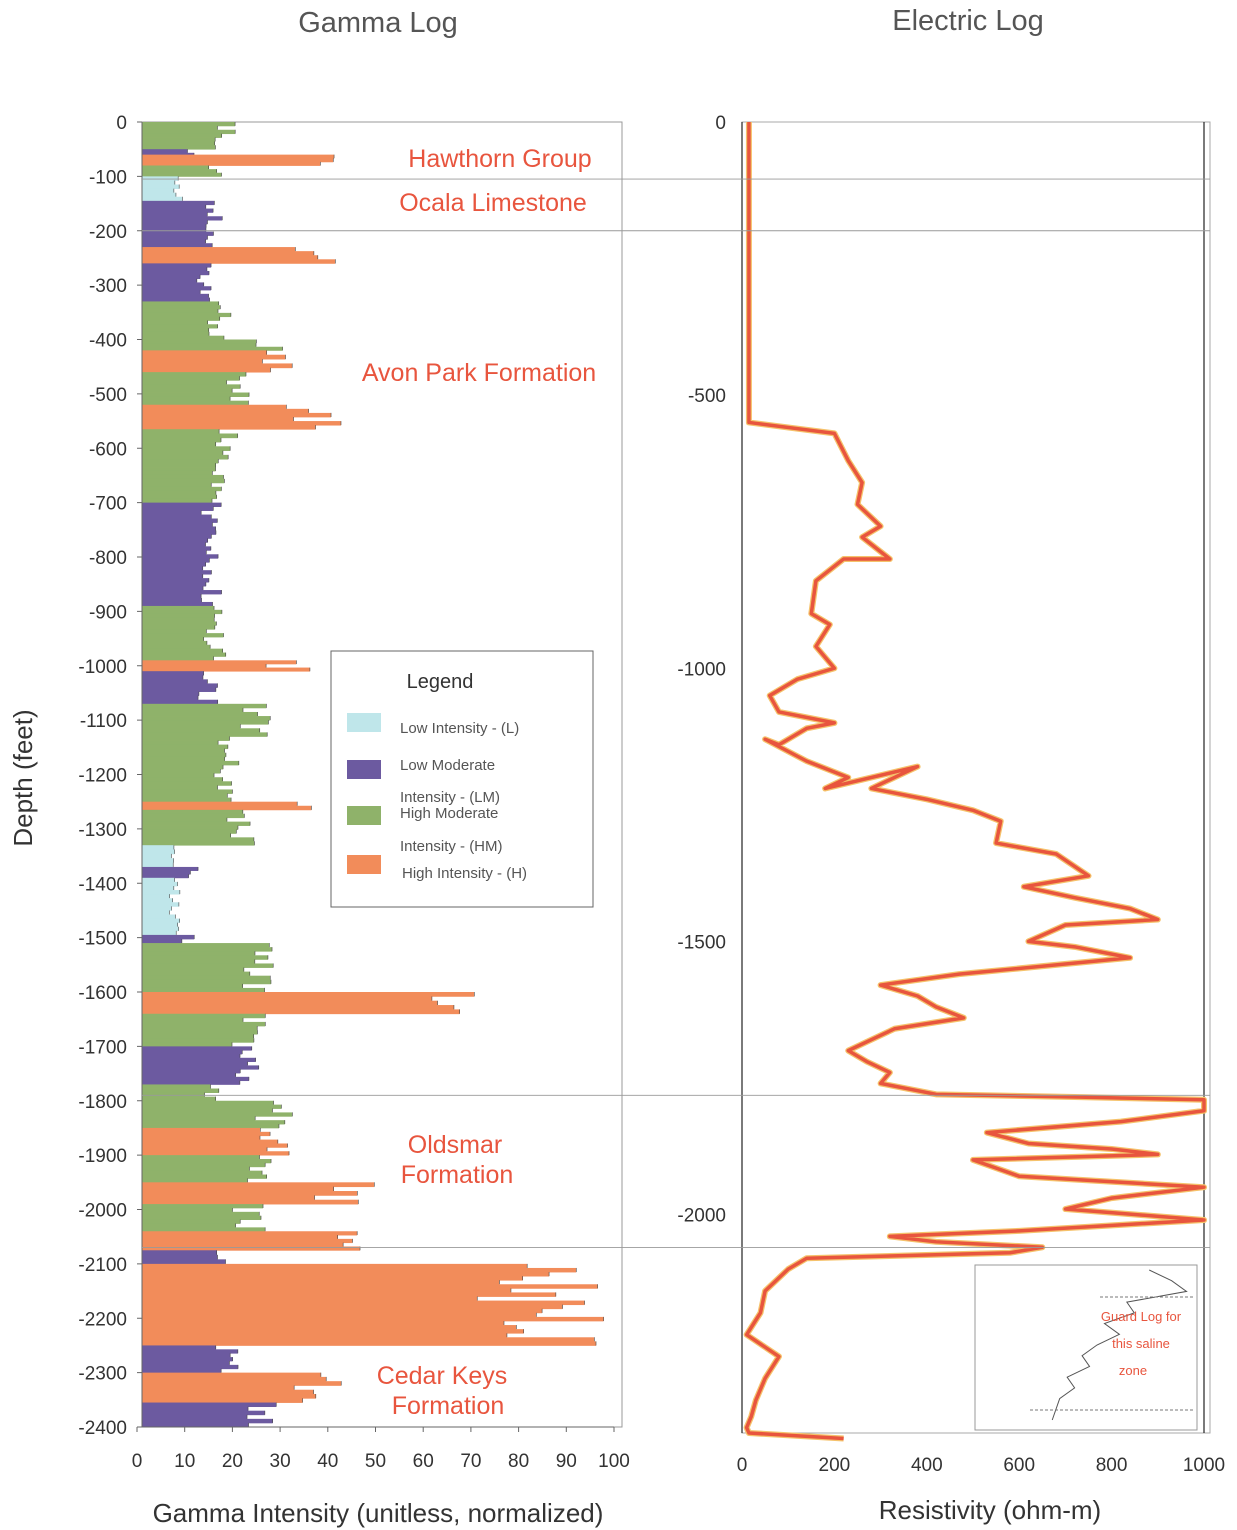 The width and height of the screenshot is (1237, 1530). I want to click on electric-y-tick-label: 0, so click(720, 123).